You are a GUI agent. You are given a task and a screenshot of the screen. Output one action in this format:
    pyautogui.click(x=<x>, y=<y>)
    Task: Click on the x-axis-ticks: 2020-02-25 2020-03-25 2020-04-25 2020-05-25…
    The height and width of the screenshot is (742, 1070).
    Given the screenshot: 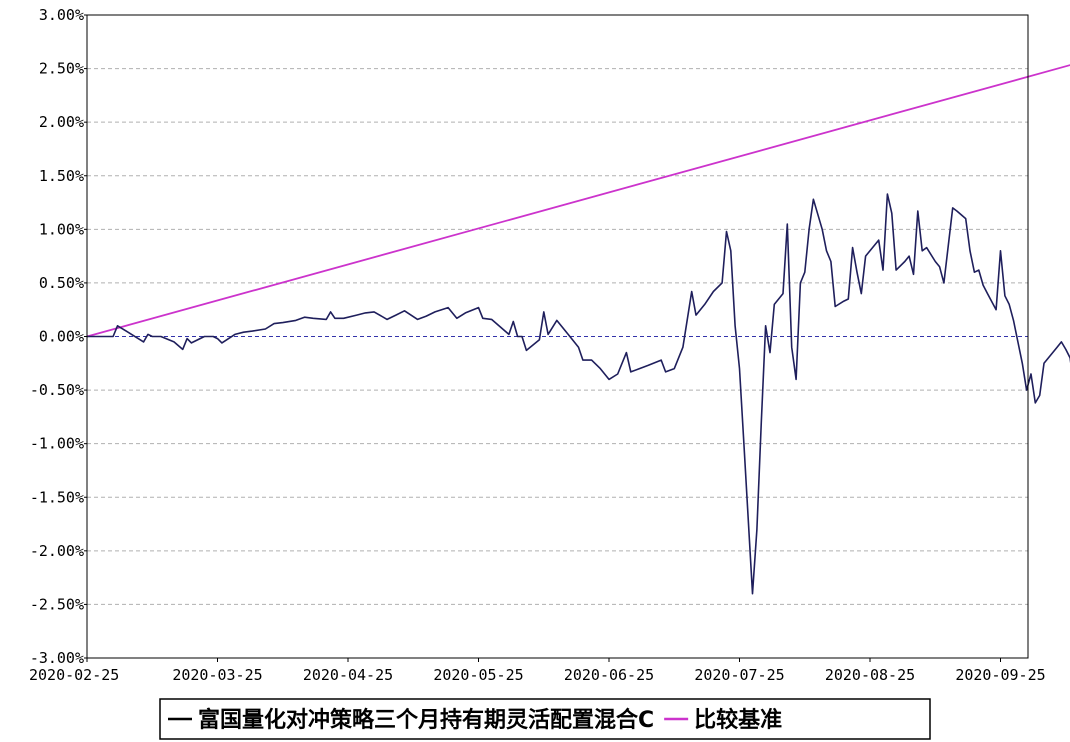 What is the action you would take?
    pyautogui.click(x=537, y=671)
    